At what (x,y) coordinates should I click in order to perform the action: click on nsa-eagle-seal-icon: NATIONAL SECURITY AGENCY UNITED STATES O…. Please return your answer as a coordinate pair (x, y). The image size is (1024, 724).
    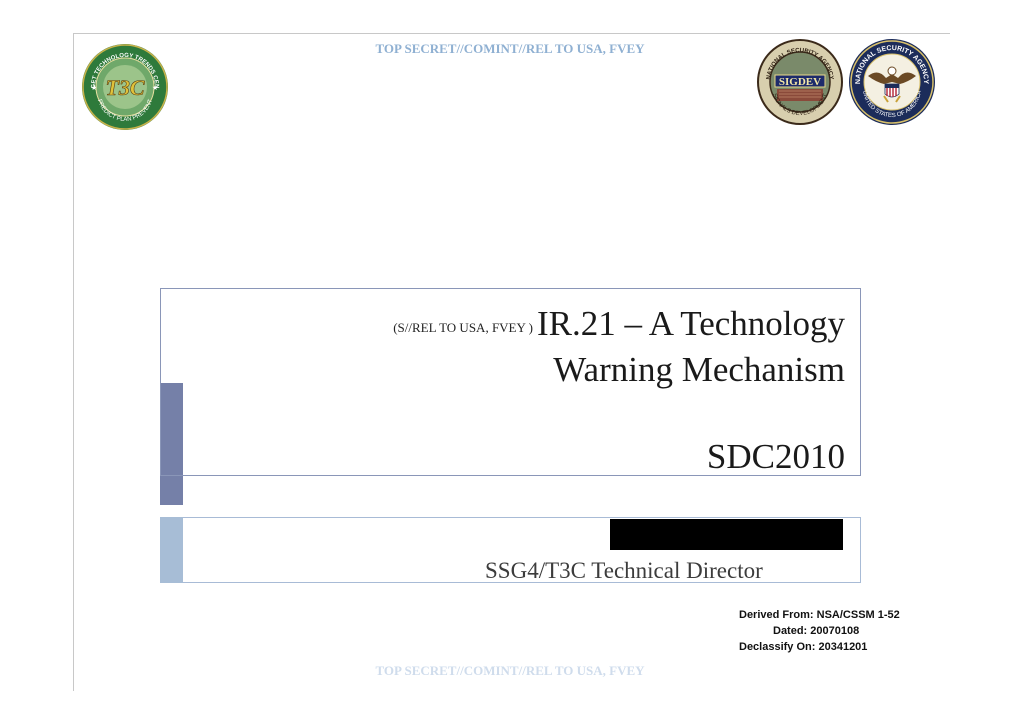
    Looking at the image, I should click on (892, 82).